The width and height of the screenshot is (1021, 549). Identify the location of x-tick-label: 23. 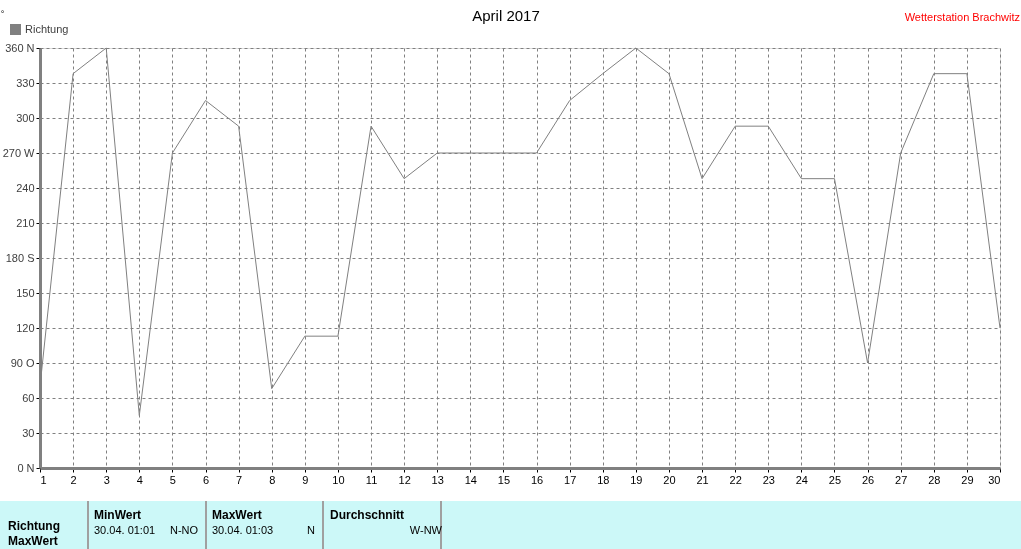
(768, 479).